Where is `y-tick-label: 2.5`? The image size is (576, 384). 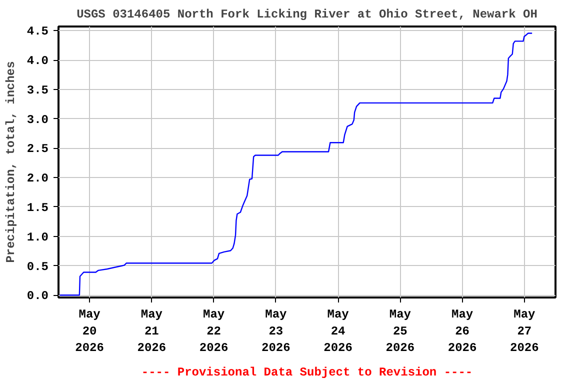
y-tick-label: 2.5 is located at coordinates (37, 149).